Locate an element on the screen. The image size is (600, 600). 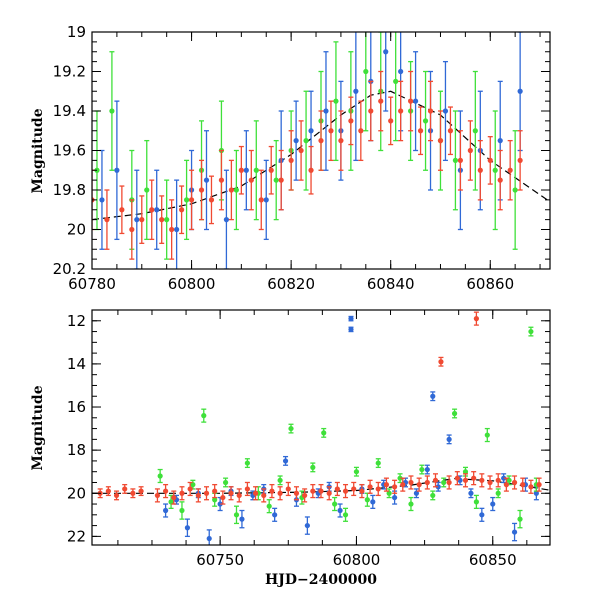
top-y-tick-label: 19.4 is located at coordinates (69, 111).